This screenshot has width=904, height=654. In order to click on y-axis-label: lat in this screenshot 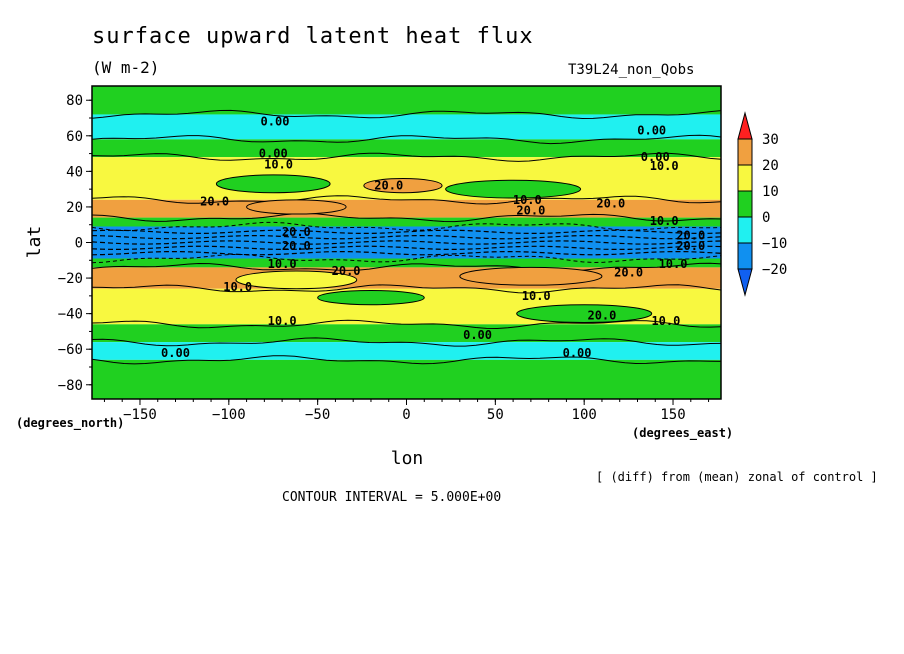, I will do `click(34, 242)`.